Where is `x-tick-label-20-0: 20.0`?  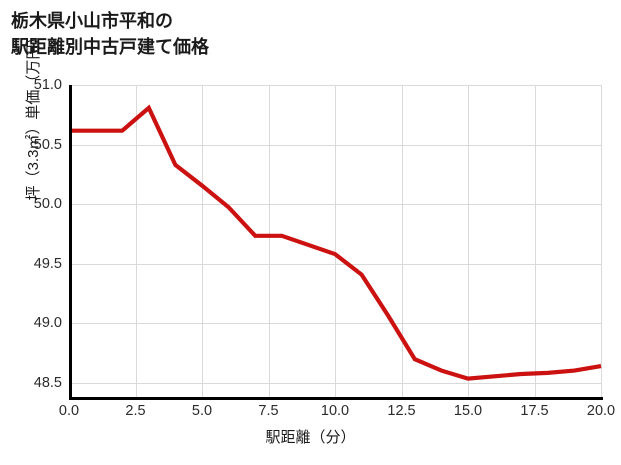 x-tick-label-20-0: 20.0 is located at coordinates (601, 411).